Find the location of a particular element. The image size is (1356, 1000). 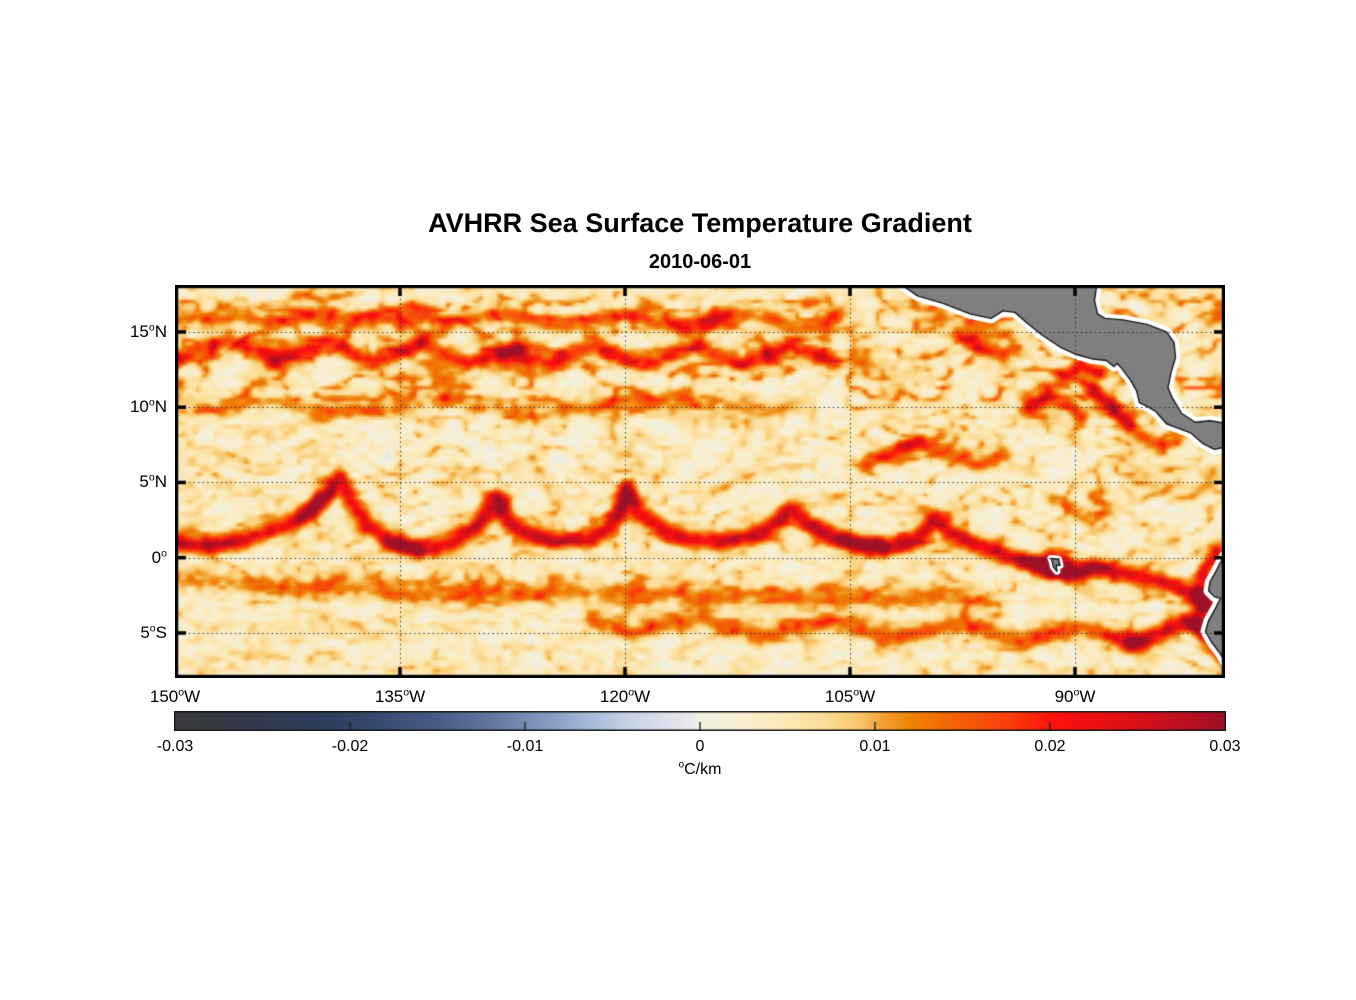

colorbar is located at coordinates (700, 721).